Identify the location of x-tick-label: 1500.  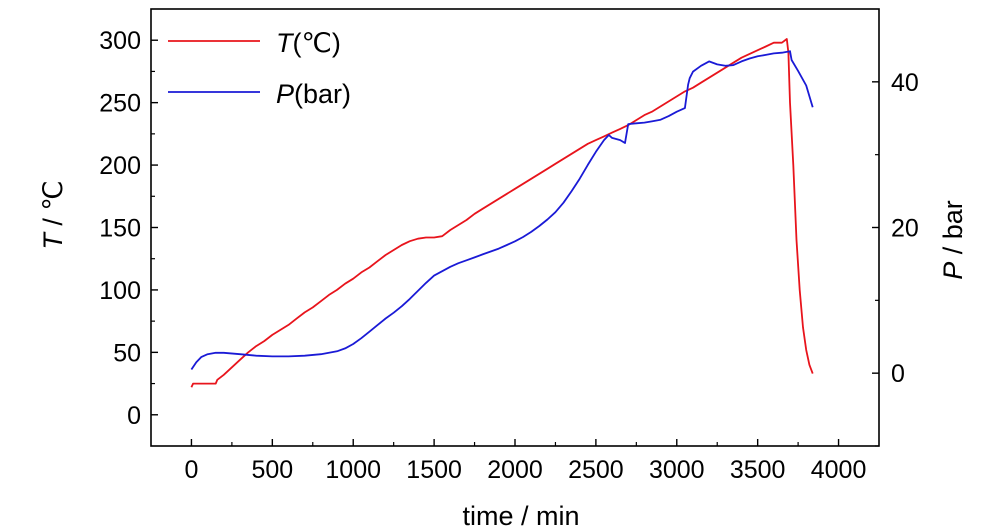
(434, 470).